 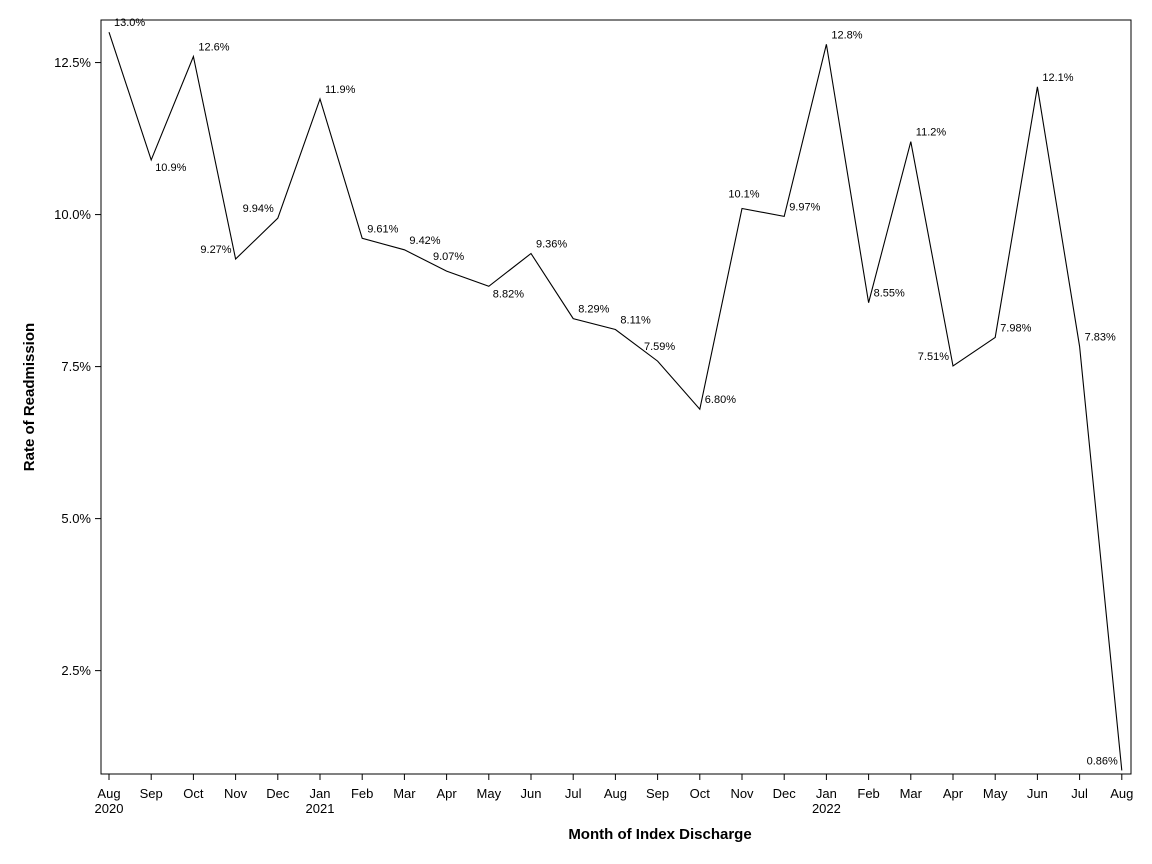 I want to click on data-label: 9.27%, so click(x=215, y=250).